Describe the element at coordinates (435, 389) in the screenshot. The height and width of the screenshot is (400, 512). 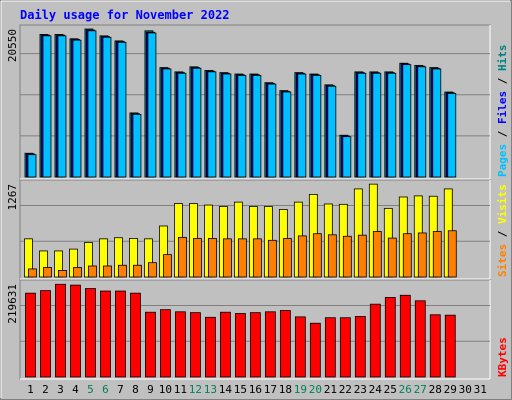
I see `x-tick-label-28: 28` at that location.